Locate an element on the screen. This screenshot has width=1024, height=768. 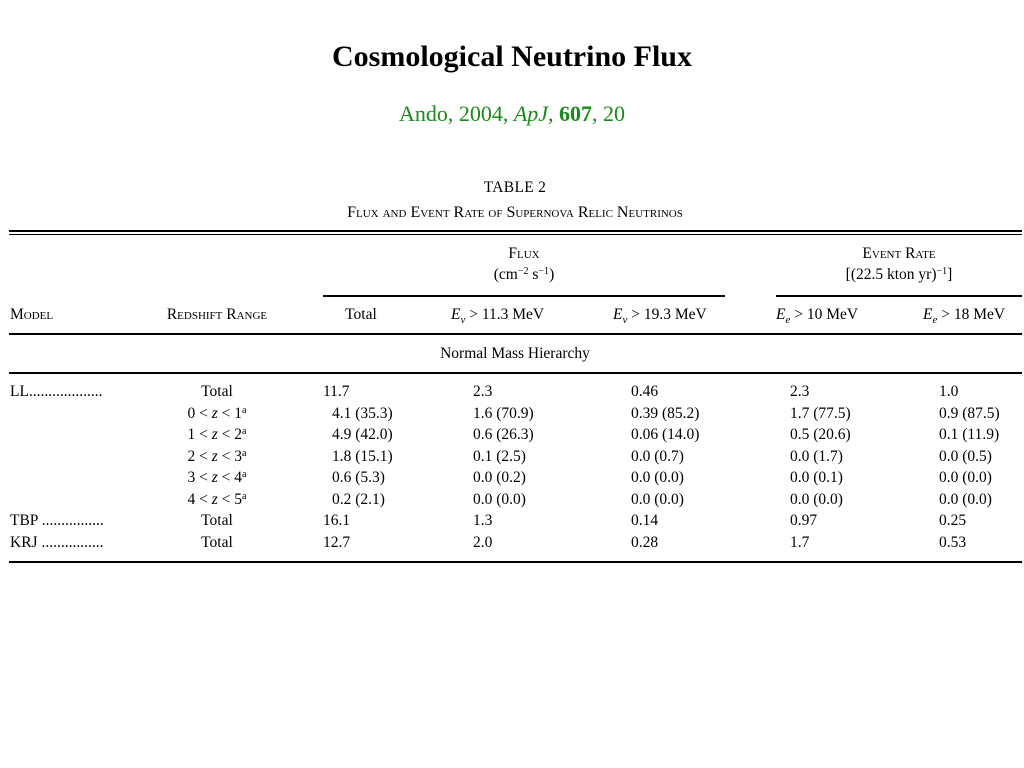
cell-total: 12.7 is located at coordinates (337, 542).